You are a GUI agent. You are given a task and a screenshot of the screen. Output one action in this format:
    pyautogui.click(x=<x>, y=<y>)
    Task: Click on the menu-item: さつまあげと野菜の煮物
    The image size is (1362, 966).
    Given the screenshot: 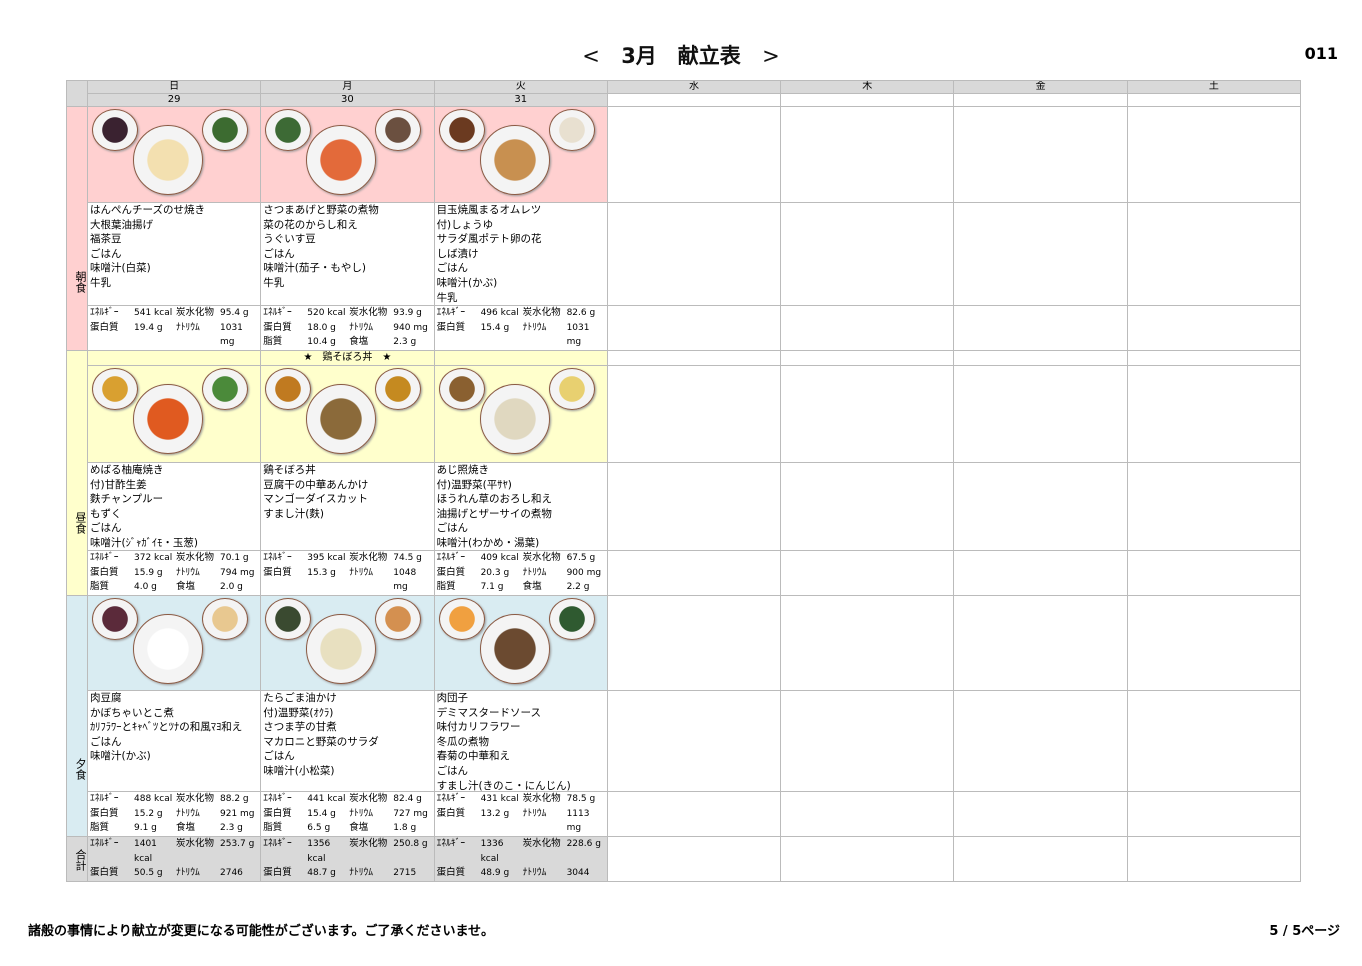 What is the action you would take?
    pyautogui.click(x=321, y=210)
    